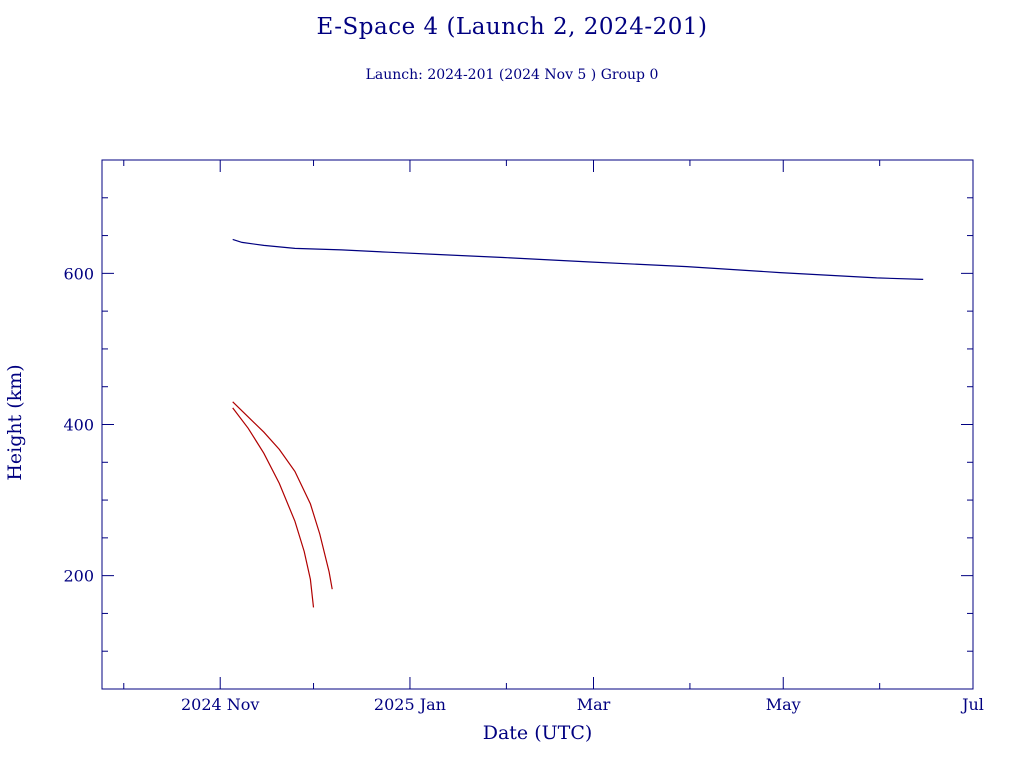 The image size is (1024, 768). What do you see at coordinates (783, 704) in the screenshot?
I see `x-tick-label: May` at bounding box center [783, 704].